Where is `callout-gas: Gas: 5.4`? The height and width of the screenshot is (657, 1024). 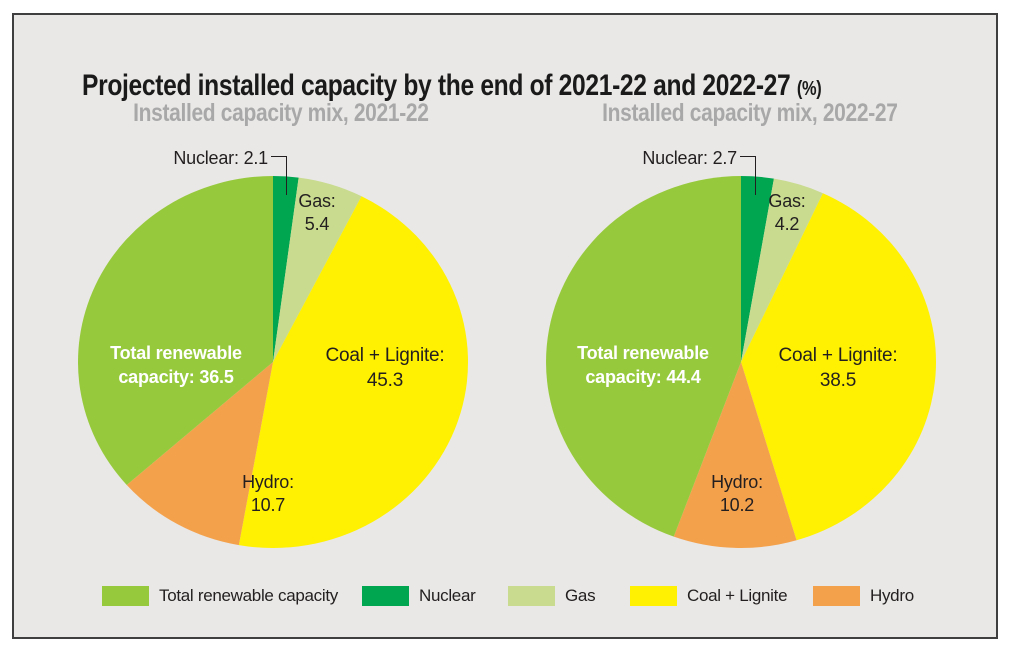 callout-gas: Gas: 5.4 is located at coordinates (317, 212).